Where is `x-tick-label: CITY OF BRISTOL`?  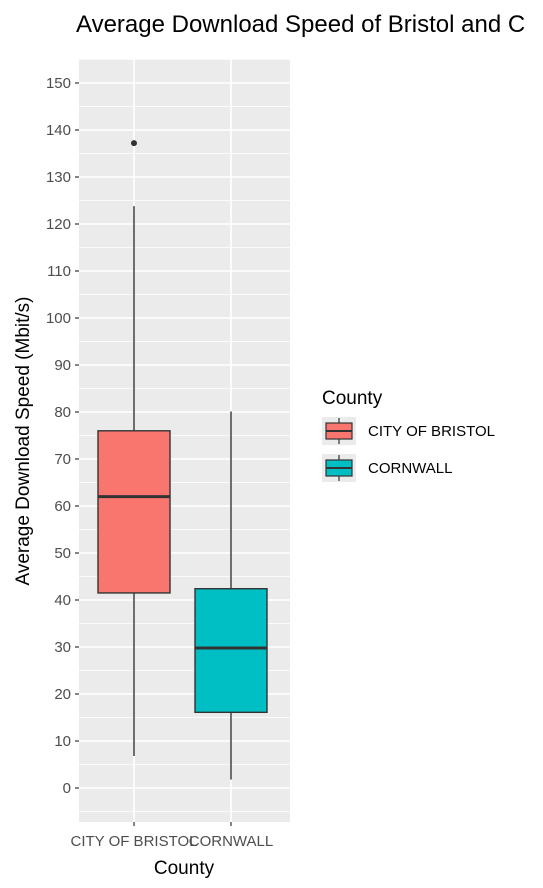
x-tick-label: CITY OF BRISTOL is located at coordinates (134, 841).